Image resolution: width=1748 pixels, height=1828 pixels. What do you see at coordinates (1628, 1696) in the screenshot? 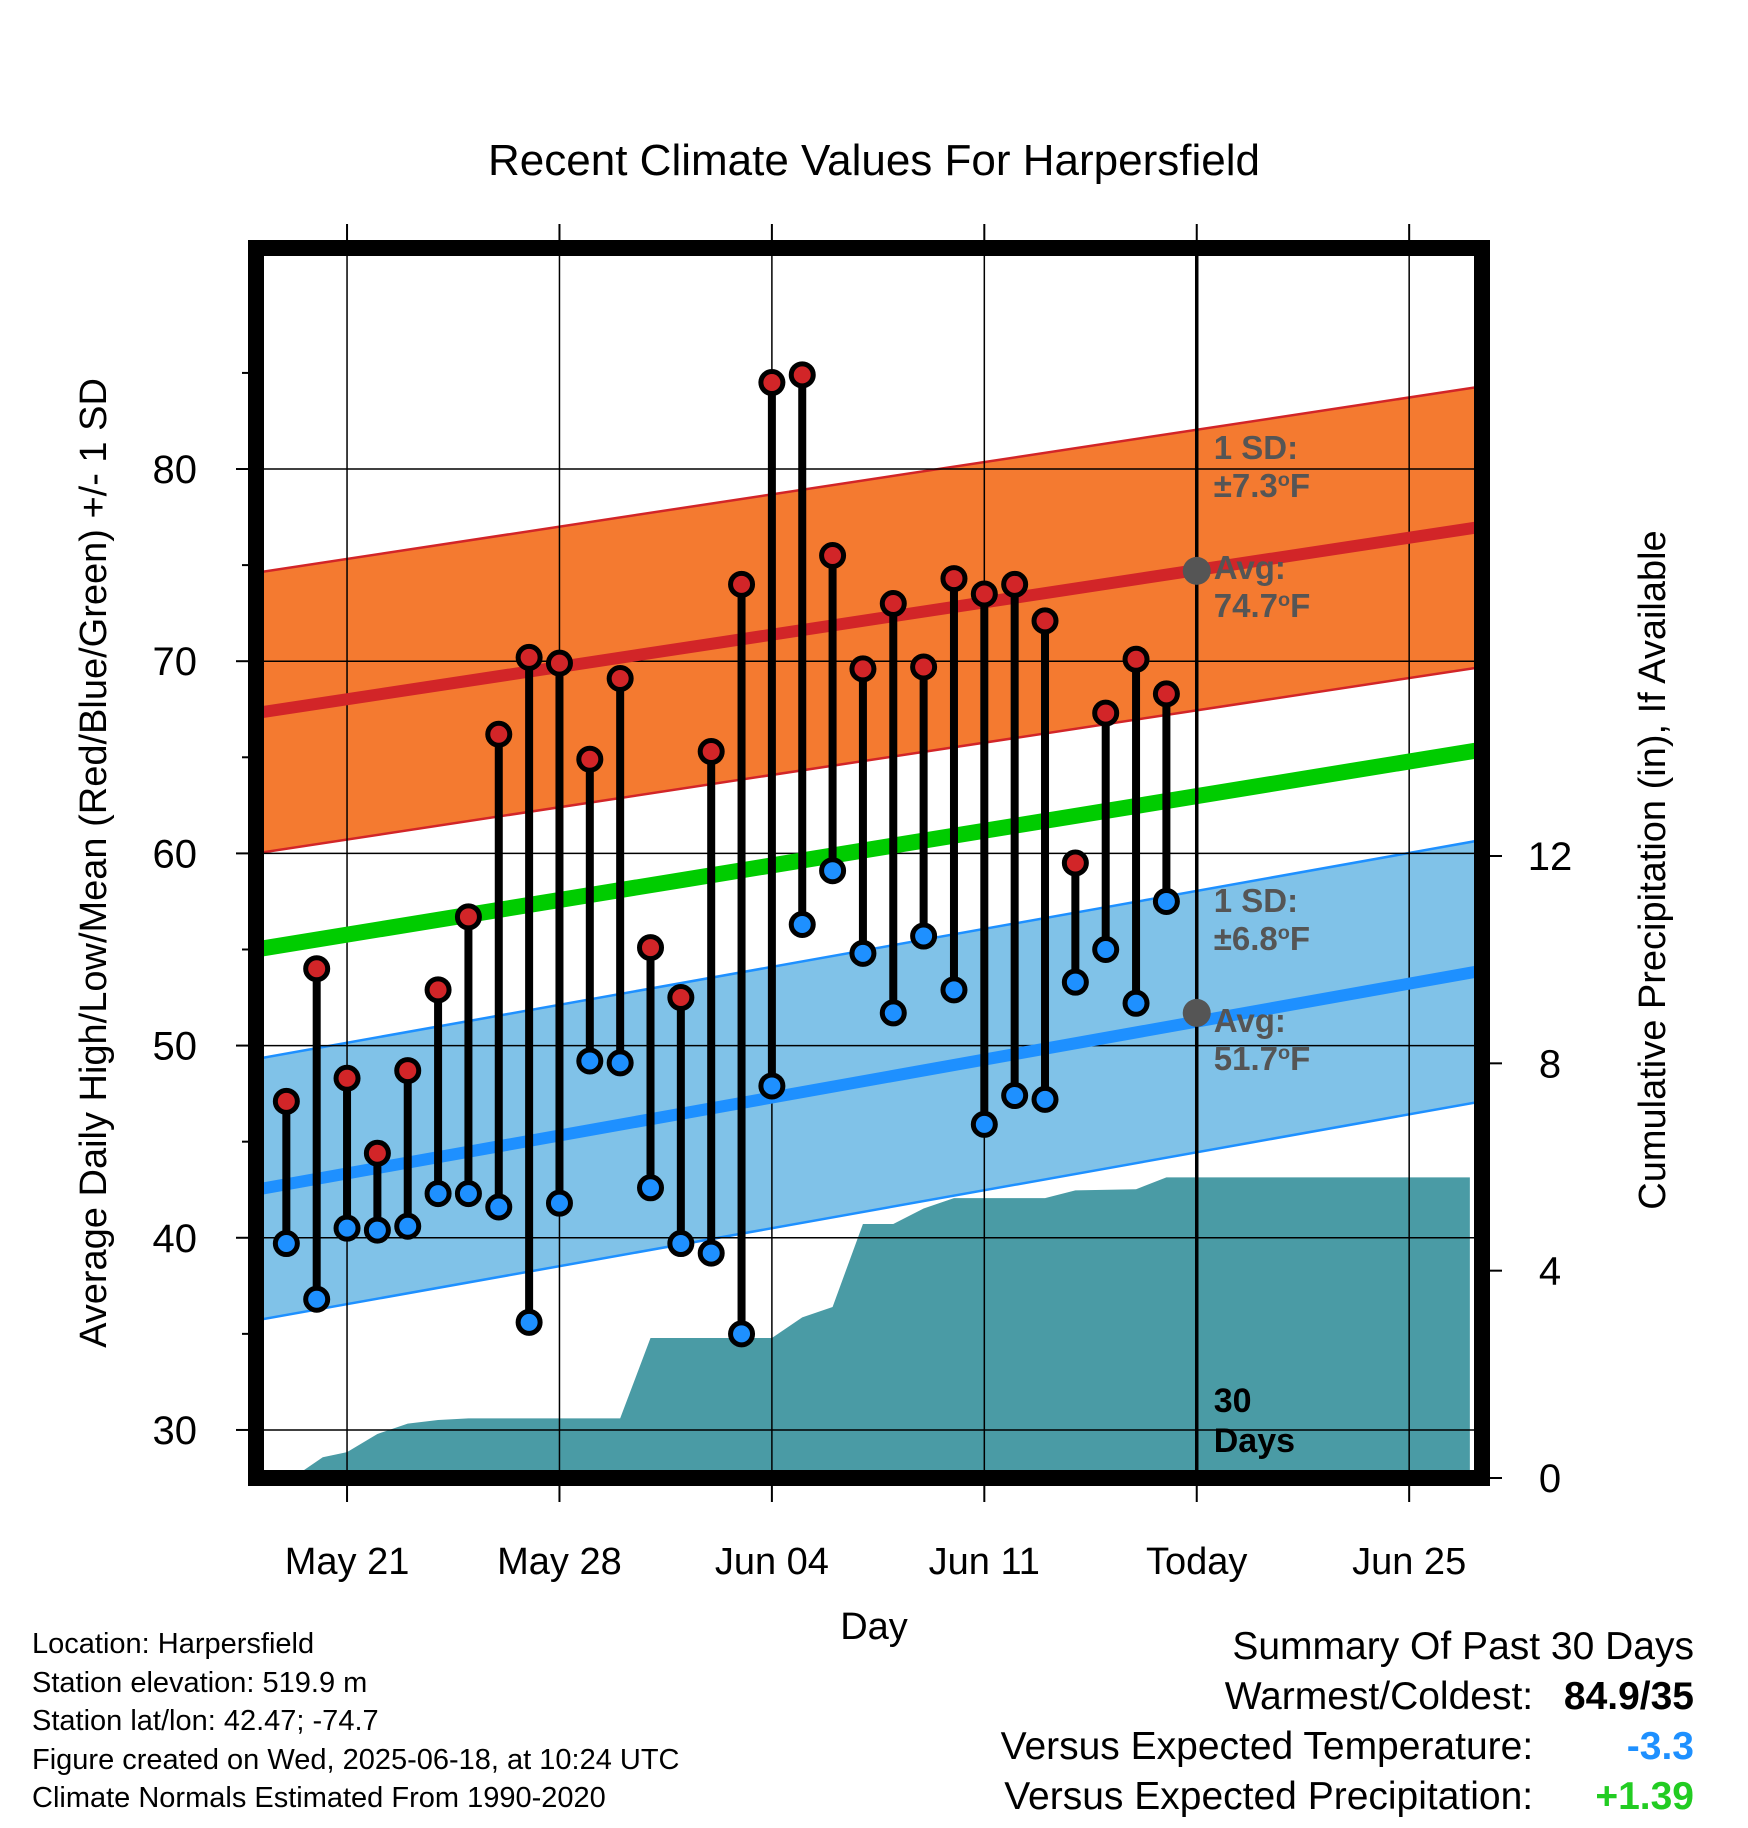
I see `warmest-value: 84.9/35` at bounding box center [1628, 1696].